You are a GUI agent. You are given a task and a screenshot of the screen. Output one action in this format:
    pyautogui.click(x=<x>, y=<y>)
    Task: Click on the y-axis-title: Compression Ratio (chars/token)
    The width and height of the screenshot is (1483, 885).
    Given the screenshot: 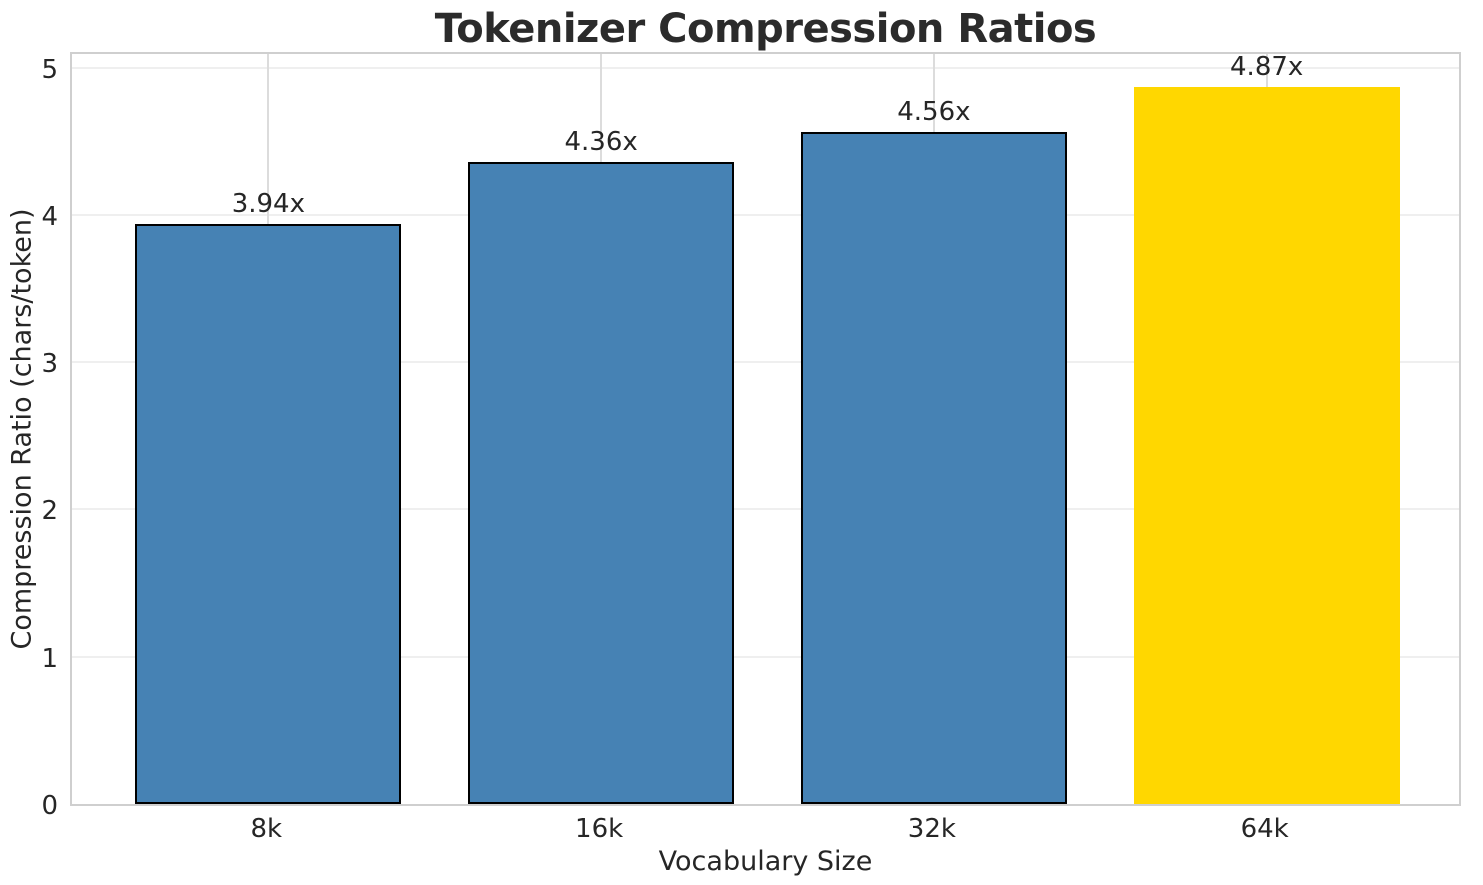 What is the action you would take?
    pyautogui.click(x=22, y=429)
    